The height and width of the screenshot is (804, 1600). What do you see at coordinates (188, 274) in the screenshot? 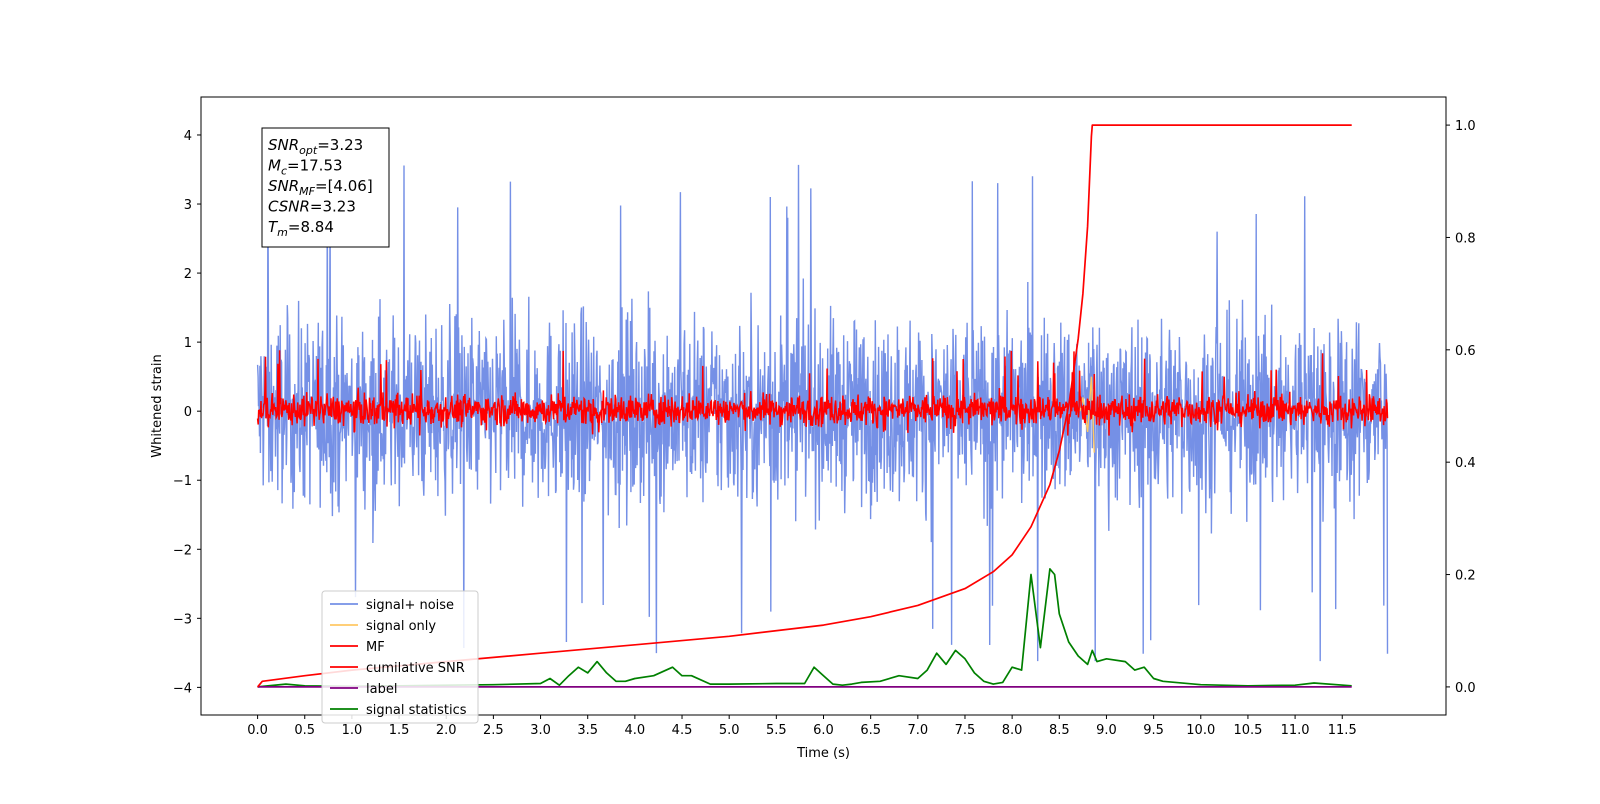
I see `y-tick-label: 2` at bounding box center [188, 274].